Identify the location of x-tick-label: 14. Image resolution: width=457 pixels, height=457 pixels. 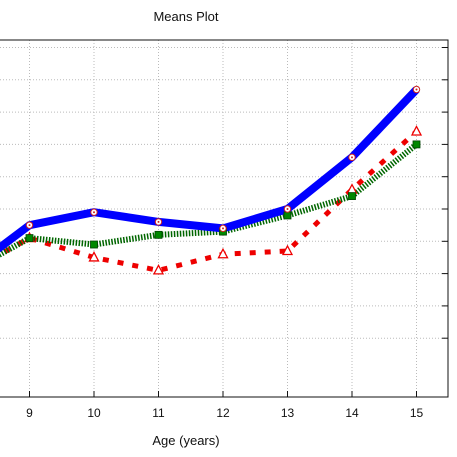
(352, 413).